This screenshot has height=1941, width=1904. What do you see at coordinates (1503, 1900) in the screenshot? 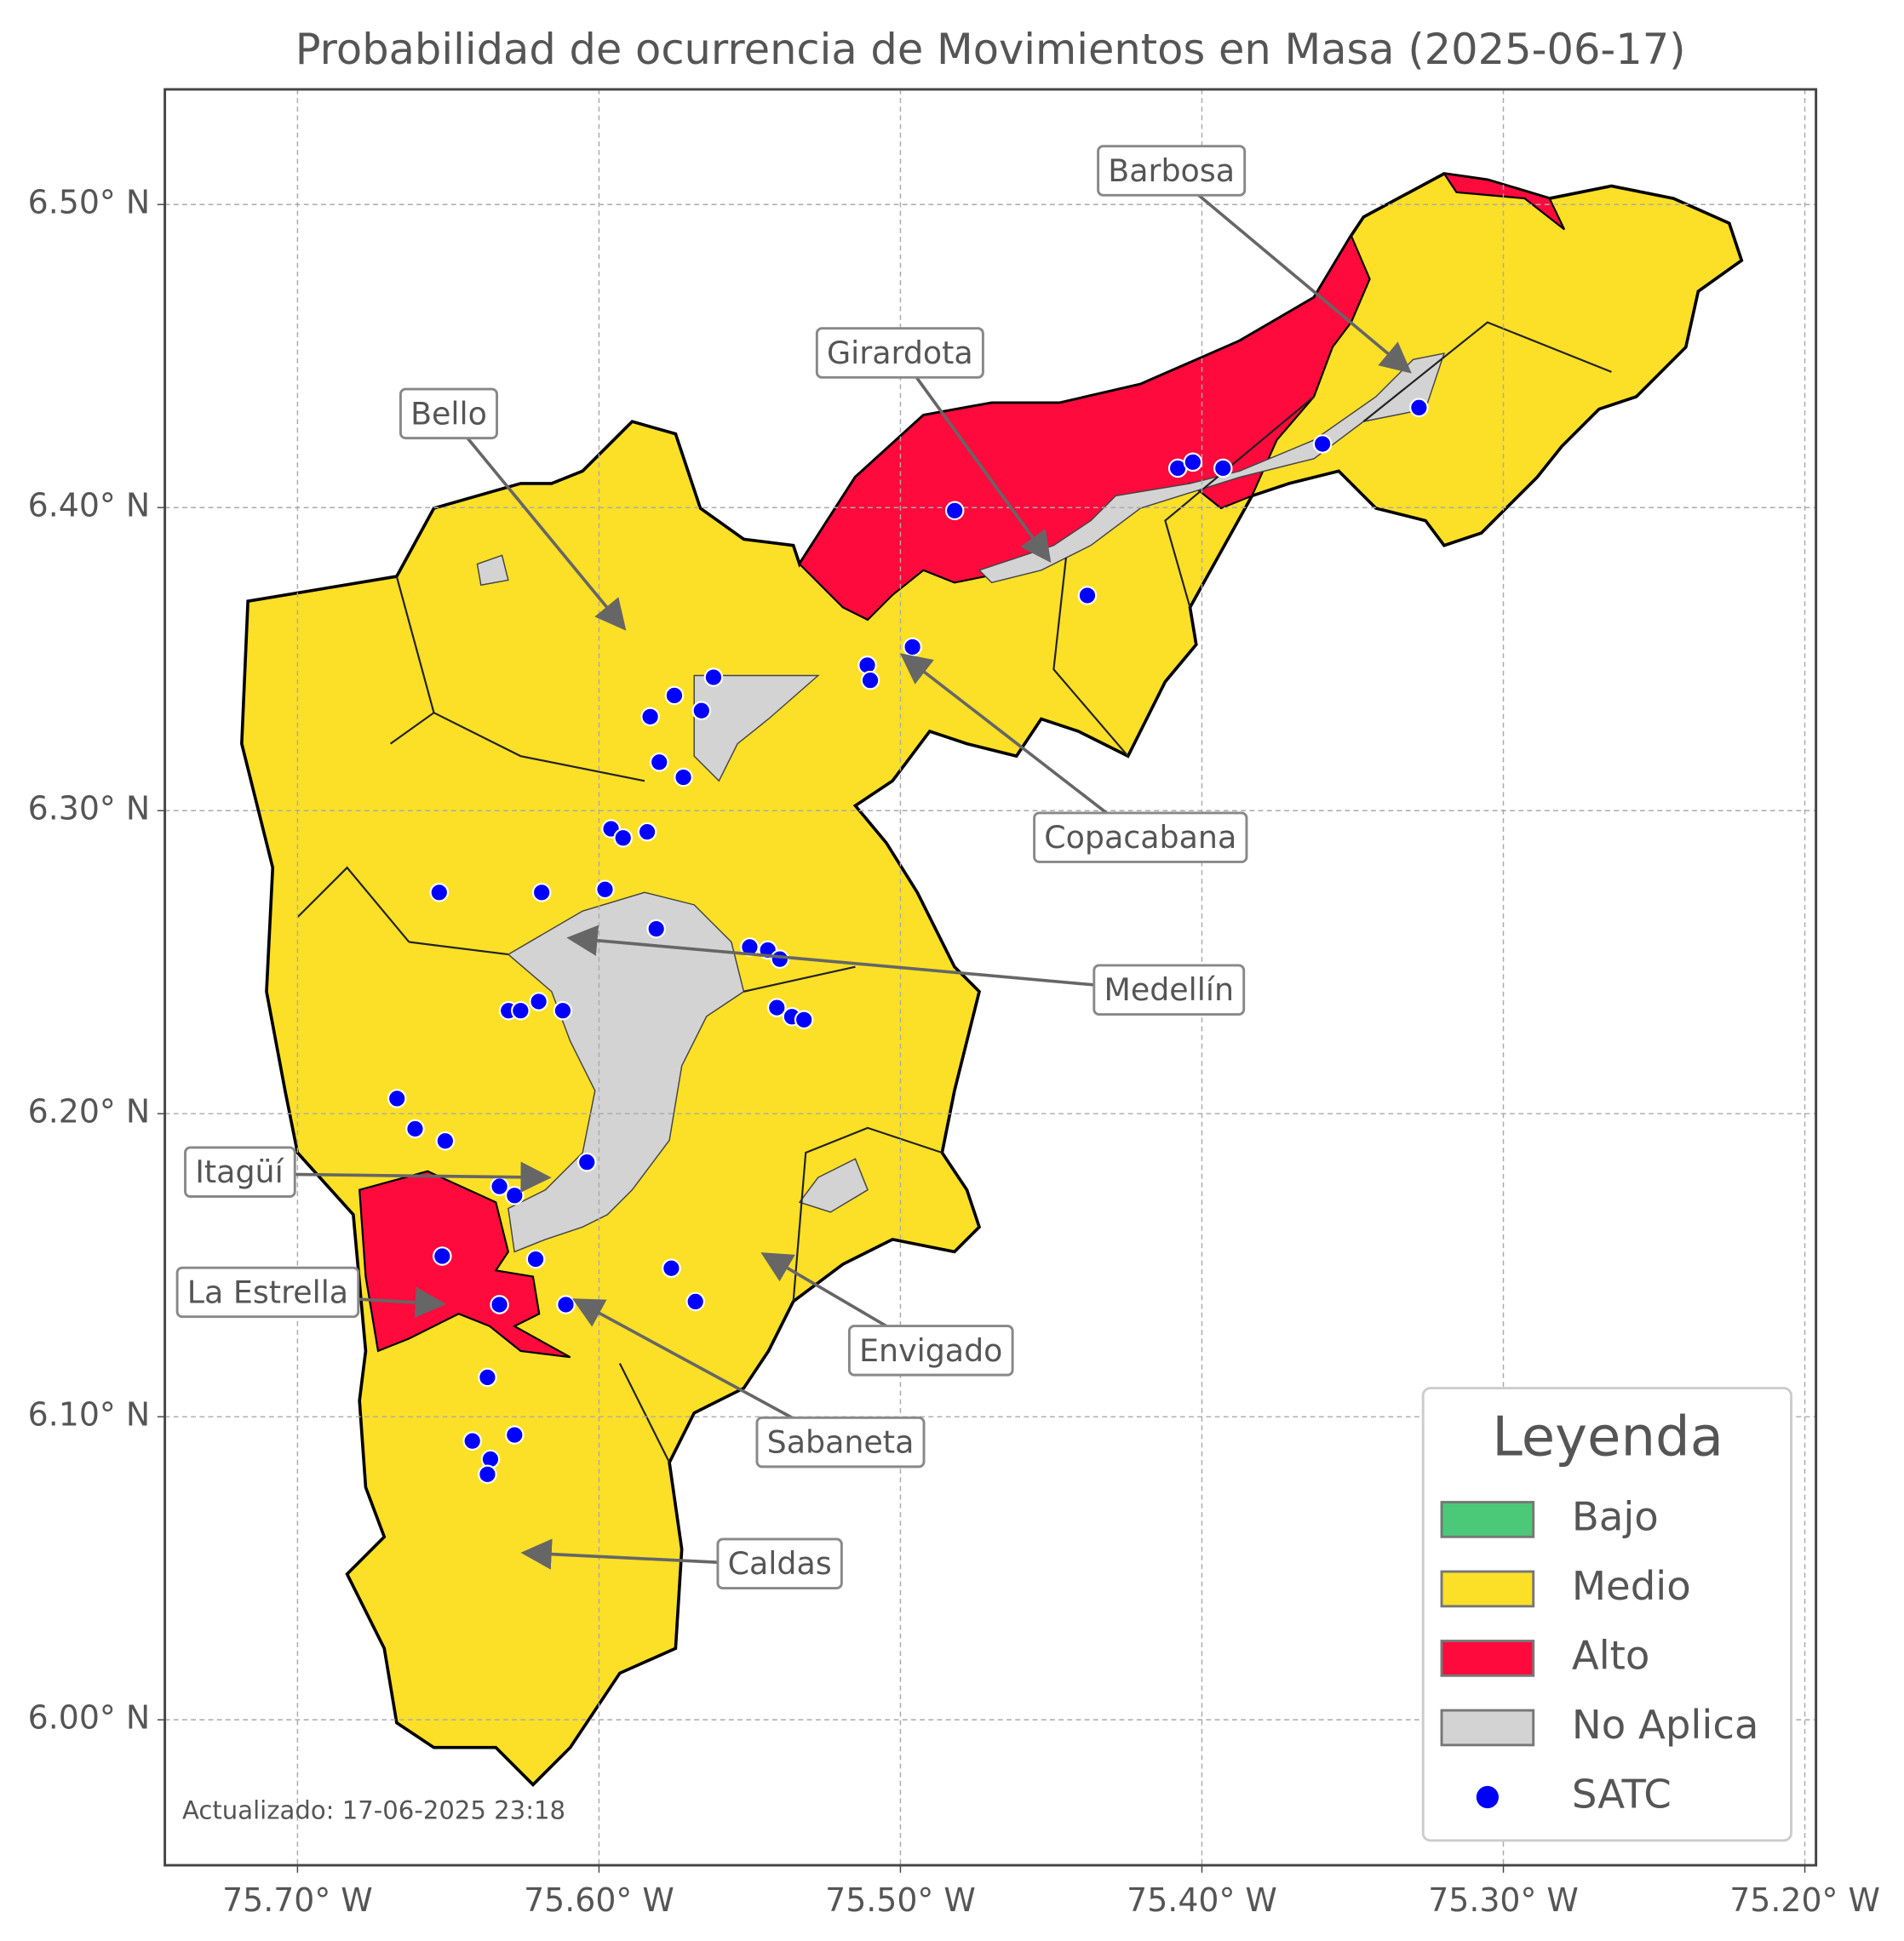
I see `x-tick-label: 75.30° W` at bounding box center [1503, 1900].